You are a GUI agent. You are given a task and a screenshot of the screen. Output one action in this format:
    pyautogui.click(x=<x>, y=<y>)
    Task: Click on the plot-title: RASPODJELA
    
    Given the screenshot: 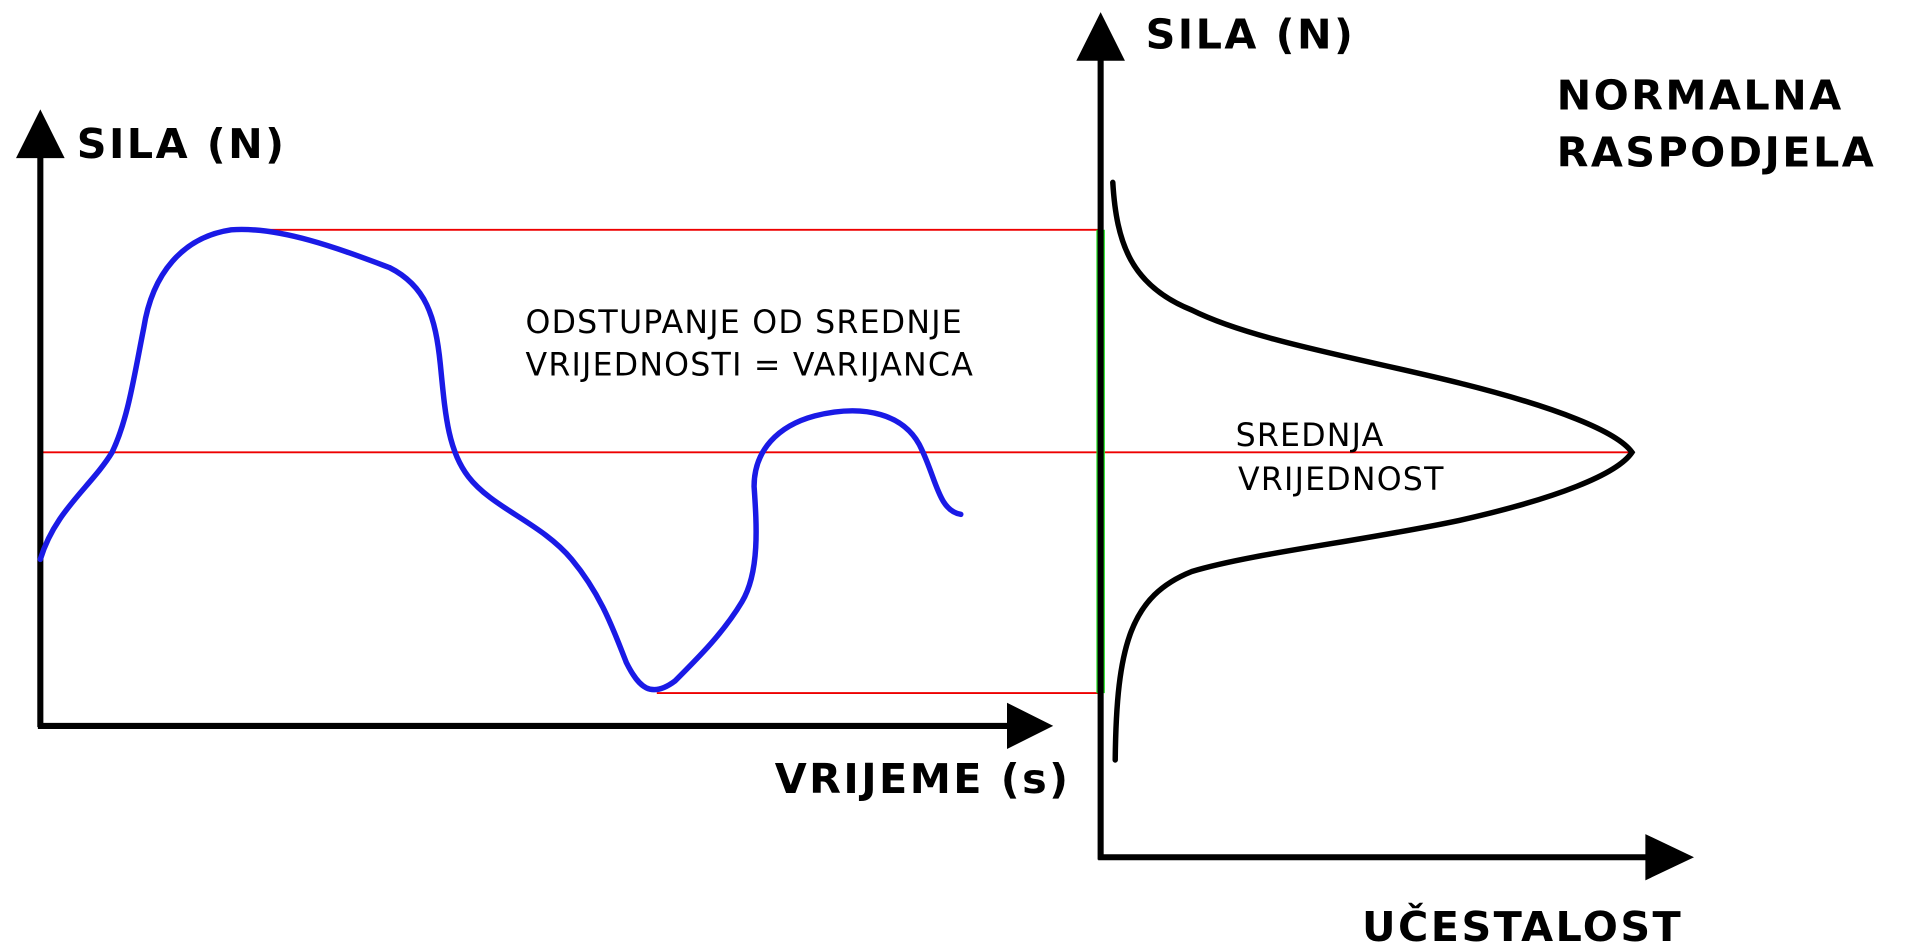 What is the action you would take?
    pyautogui.click(x=1717, y=153)
    